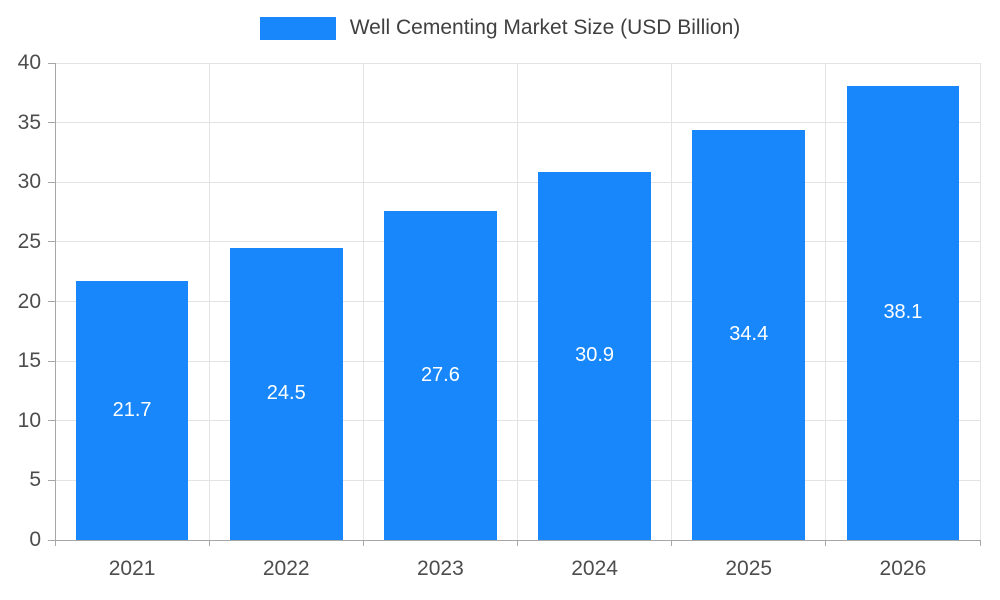  What do you see at coordinates (35, 539) in the screenshot?
I see `y-axis-label: 0` at bounding box center [35, 539].